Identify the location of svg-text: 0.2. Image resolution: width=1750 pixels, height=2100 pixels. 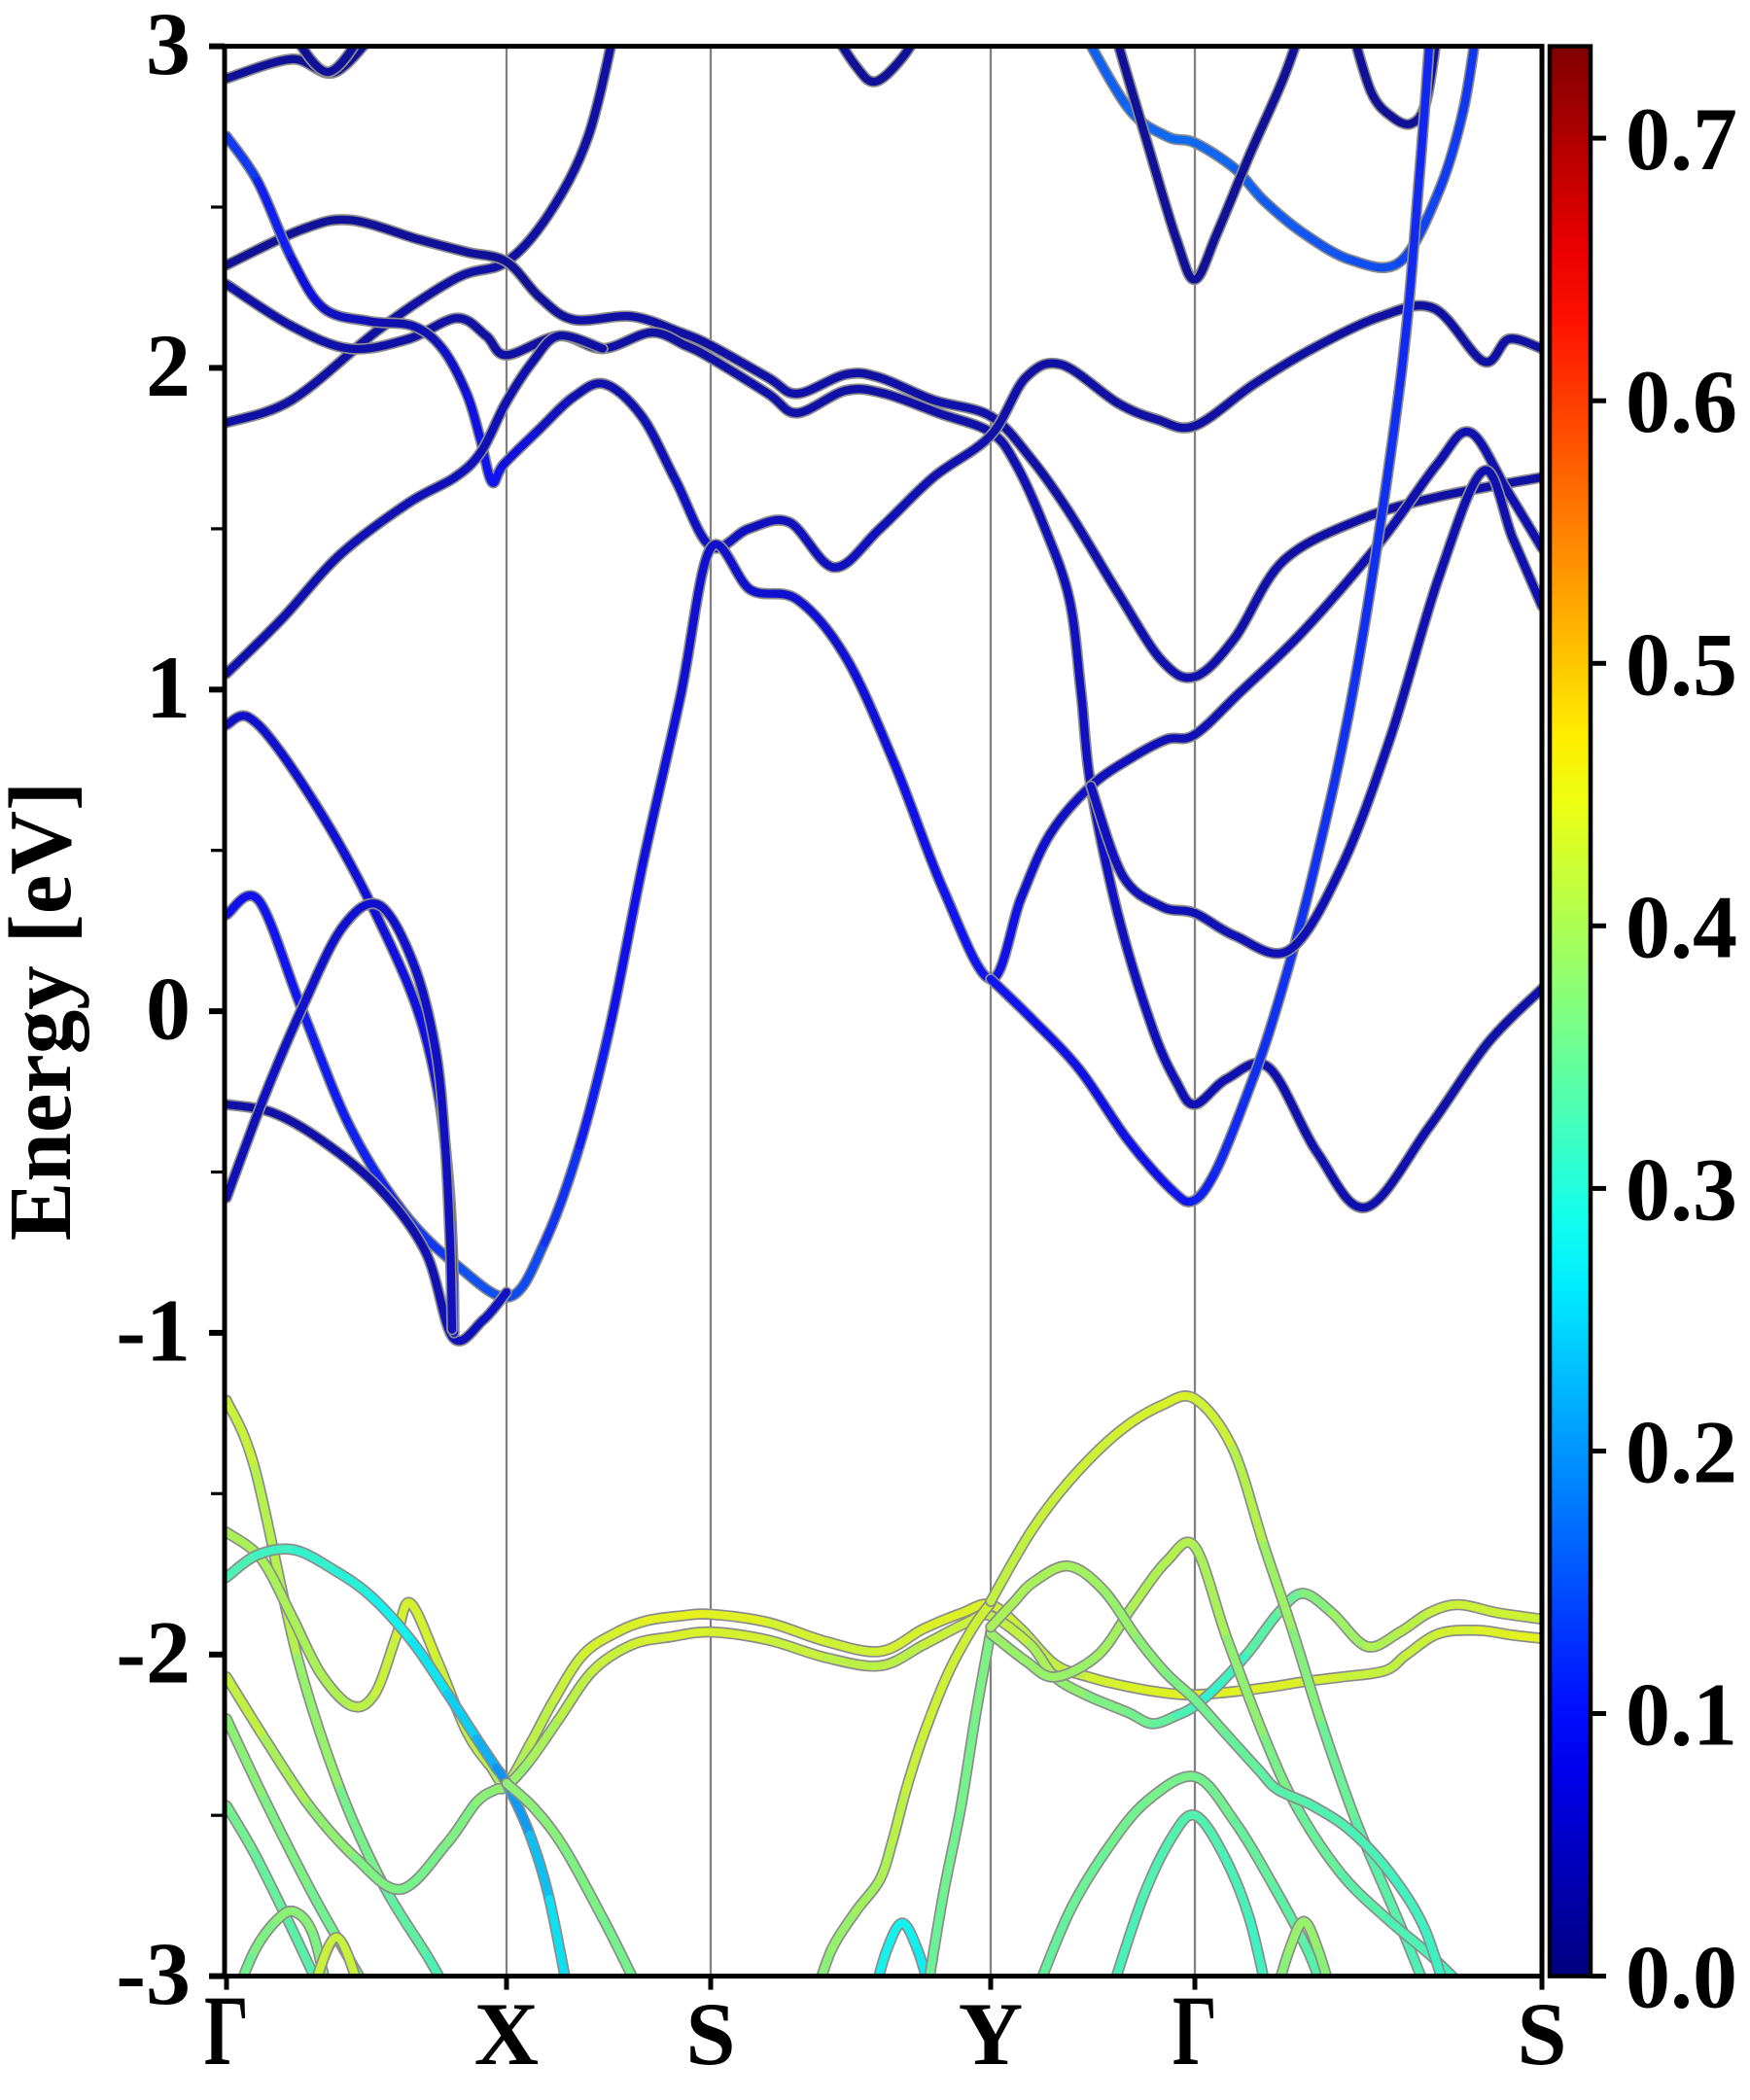
(1681, 1452).